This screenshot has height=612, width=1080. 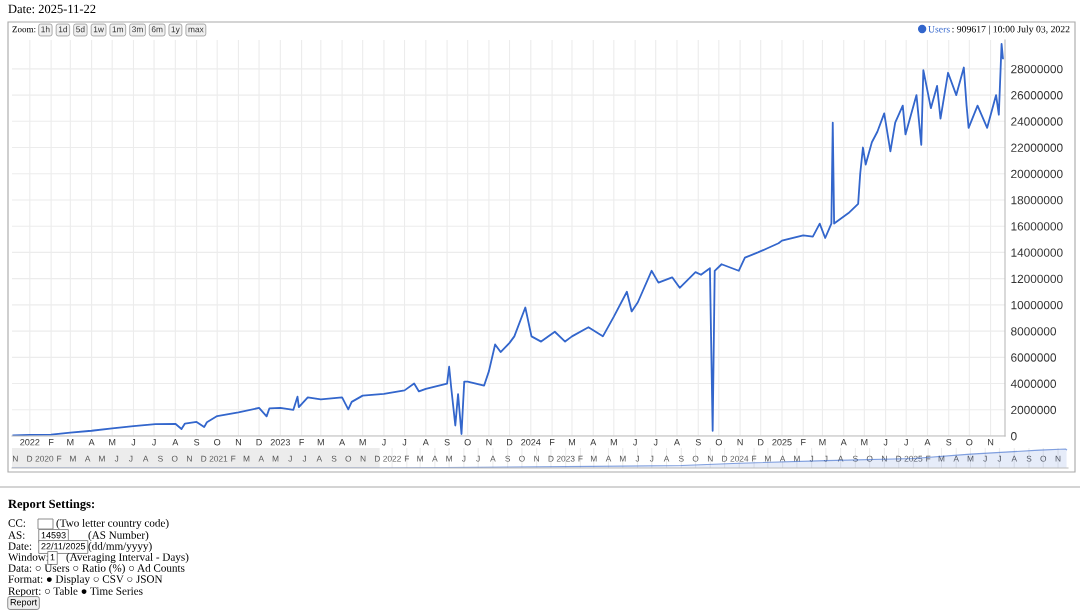 What do you see at coordinates (62, 29) in the screenshot?
I see `text: 1d` at bounding box center [62, 29].